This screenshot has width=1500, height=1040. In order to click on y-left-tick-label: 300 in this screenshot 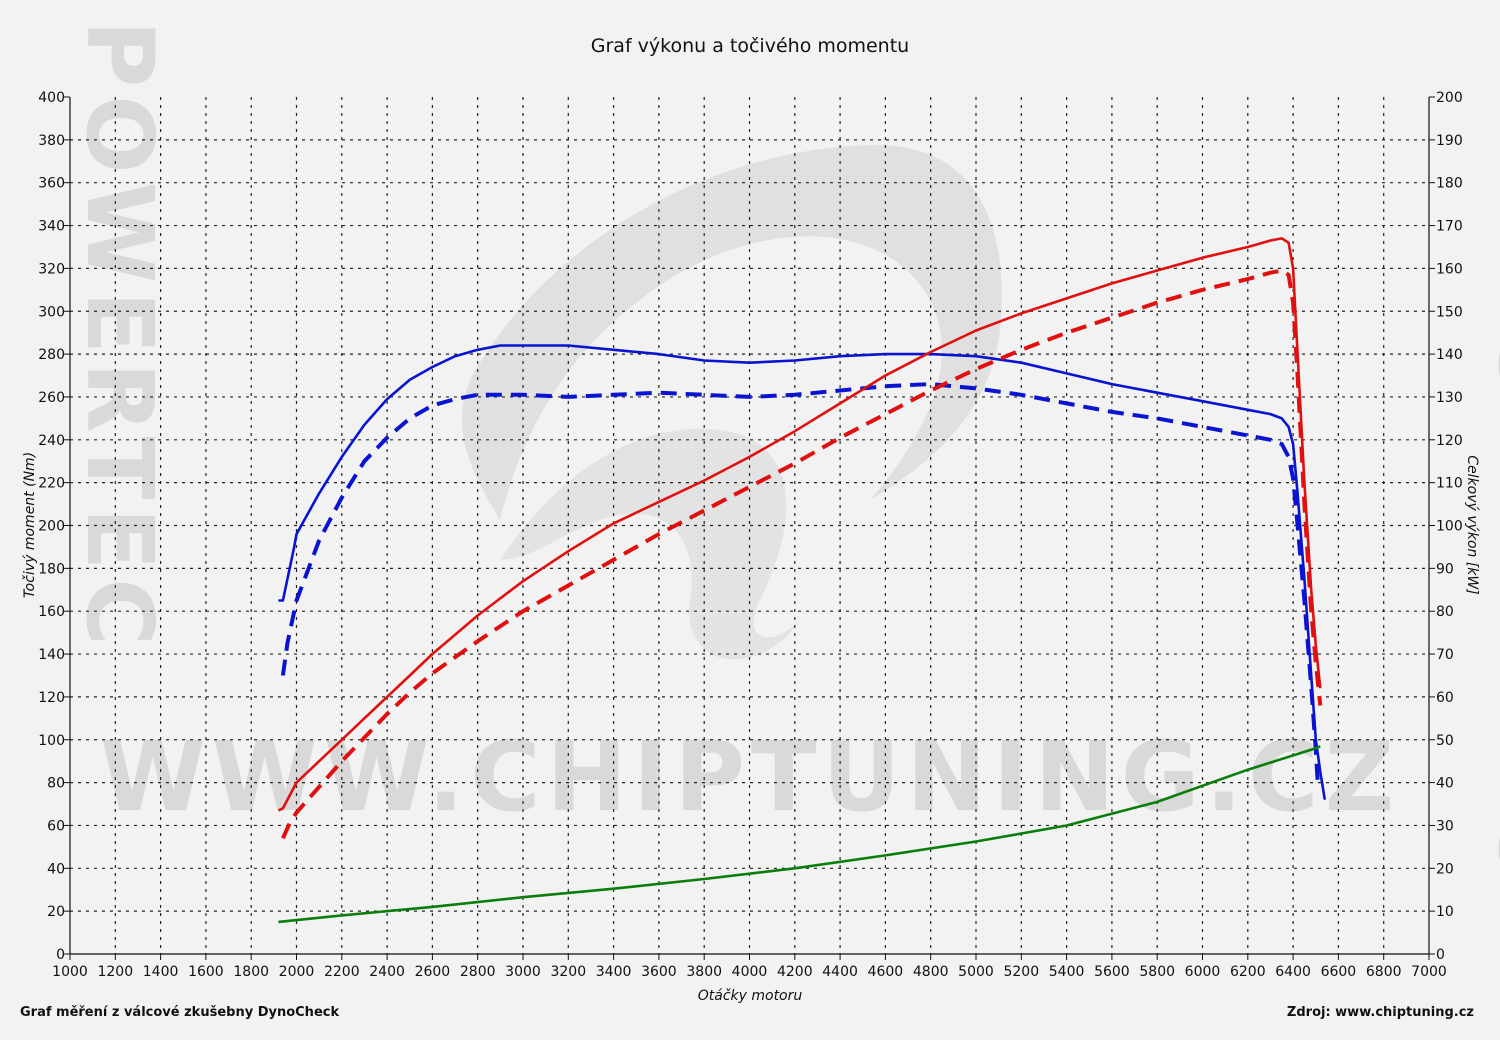, I will do `click(51, 312)`.